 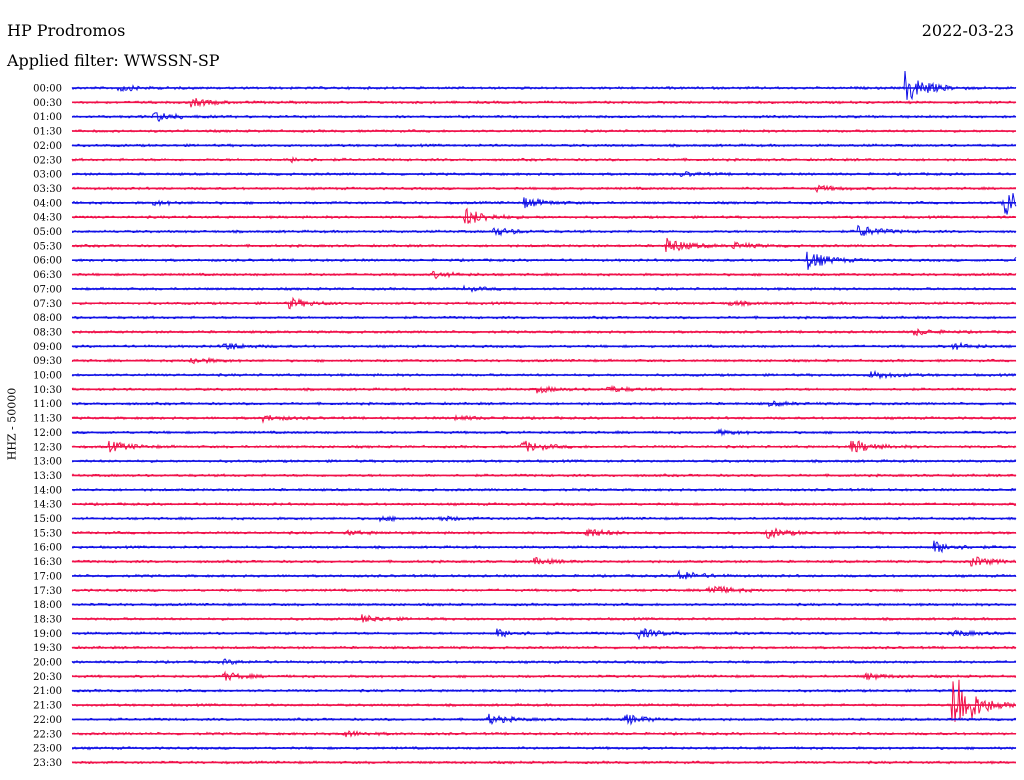 What do you see at coordinates (47, 763) in the screenshot?
I see `row-label: 23:30` at bounding box center [47, 763].